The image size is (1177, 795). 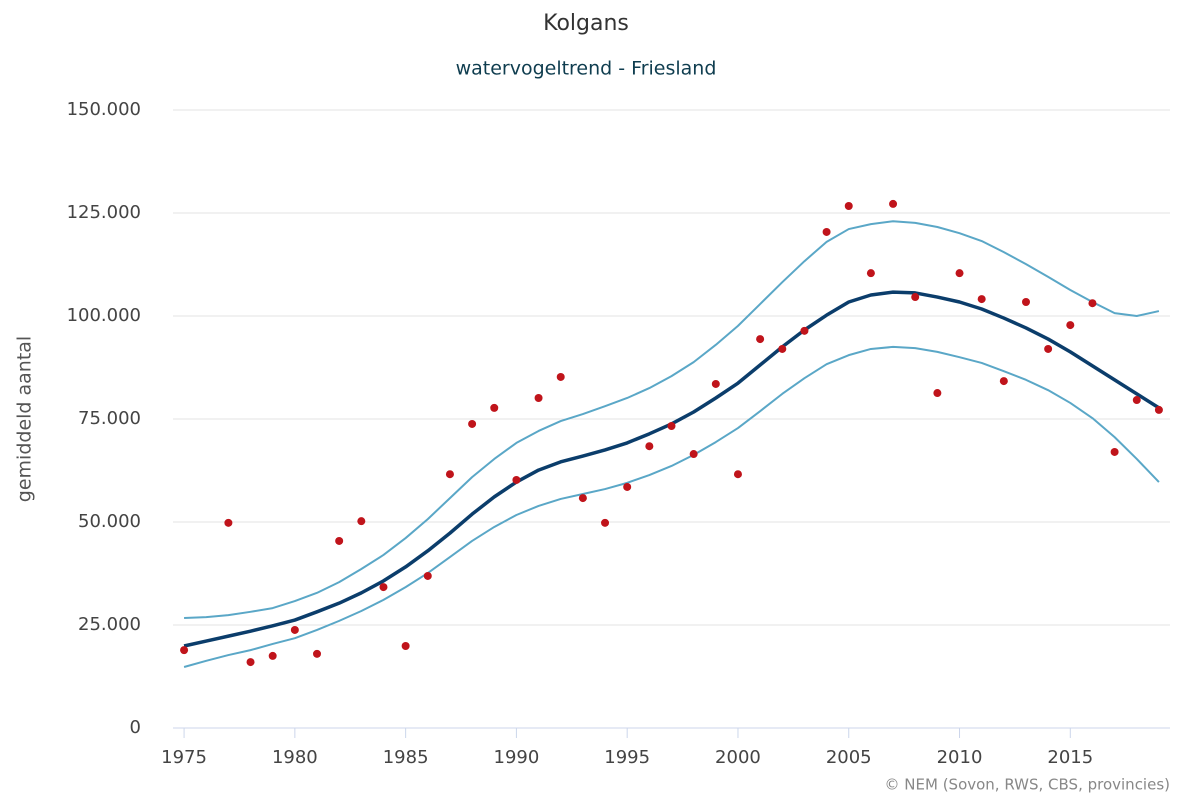 I want to click on y-tick-label: 100.000, so click(x=104, y=315).